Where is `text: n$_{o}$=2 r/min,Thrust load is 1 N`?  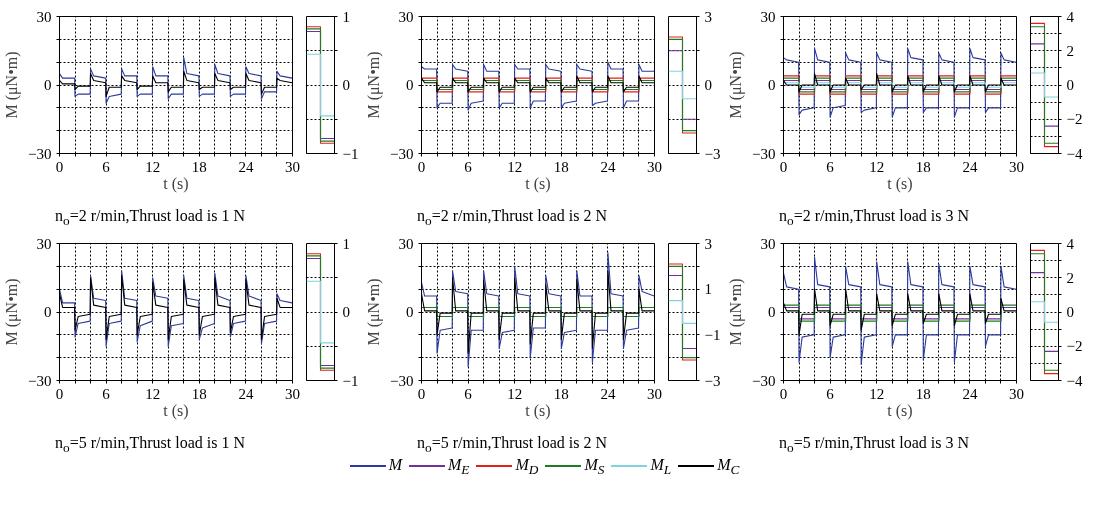 text: n$_{o}$=2 r/min,Thrust load is 1 N is located at coordinates (150, 218).